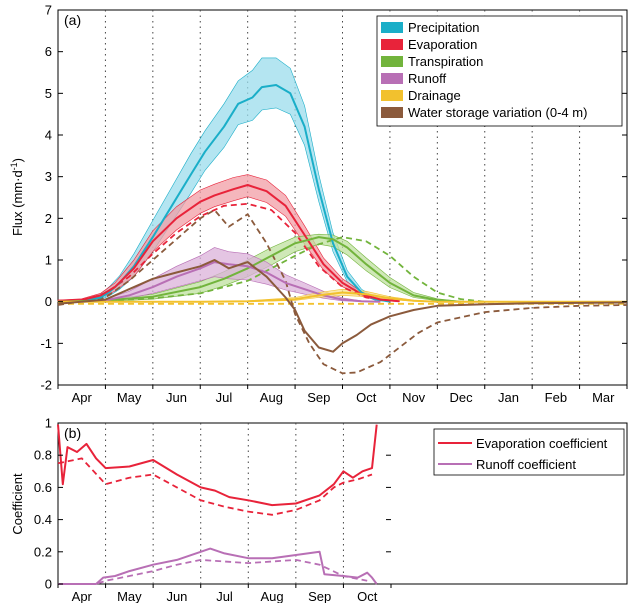 The height and width of the screenshot is (603, 630). Describe the element at coordinates (342, 306) in the screenshot. I see `series-line-water-storage-variation-0-4-m` at that location.